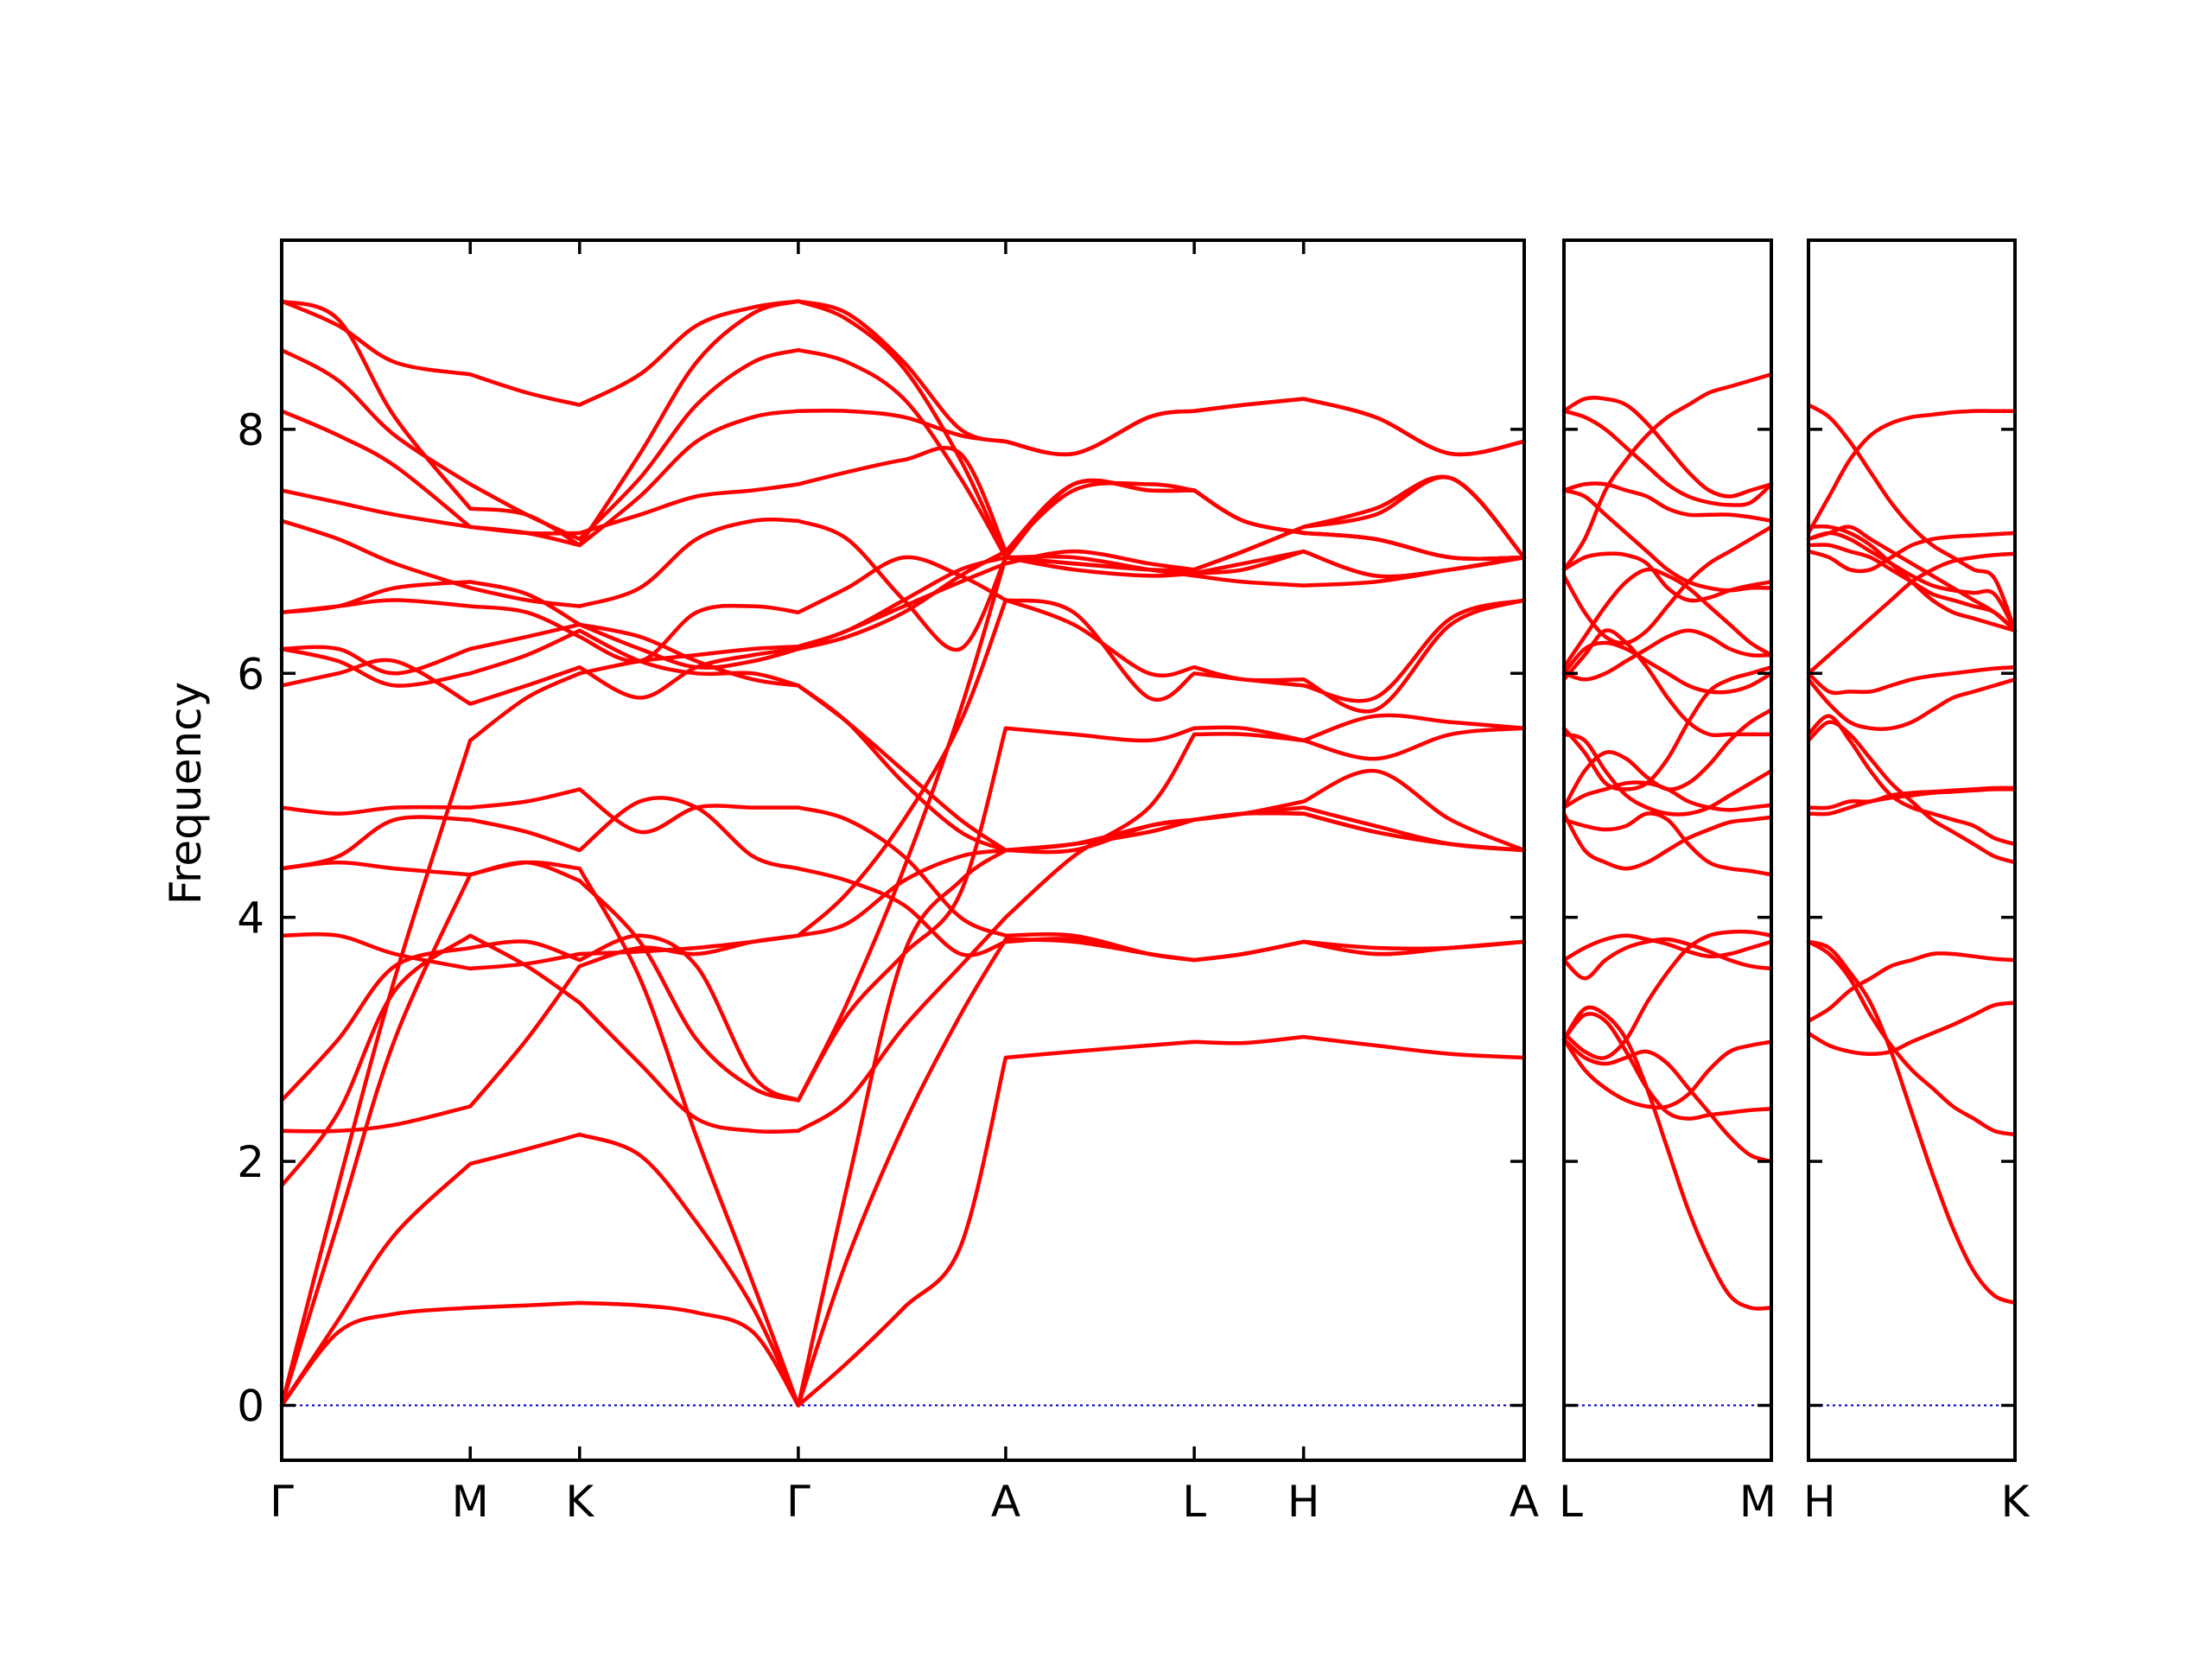  I want to click on y-tick-label: 2, so click(250, 1162).